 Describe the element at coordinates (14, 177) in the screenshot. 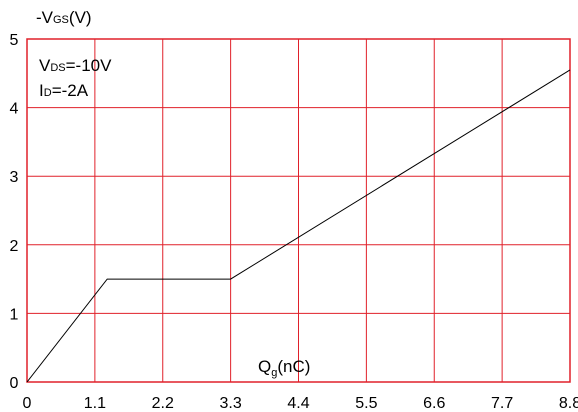

I see `y-tick-label: 3` at that location.